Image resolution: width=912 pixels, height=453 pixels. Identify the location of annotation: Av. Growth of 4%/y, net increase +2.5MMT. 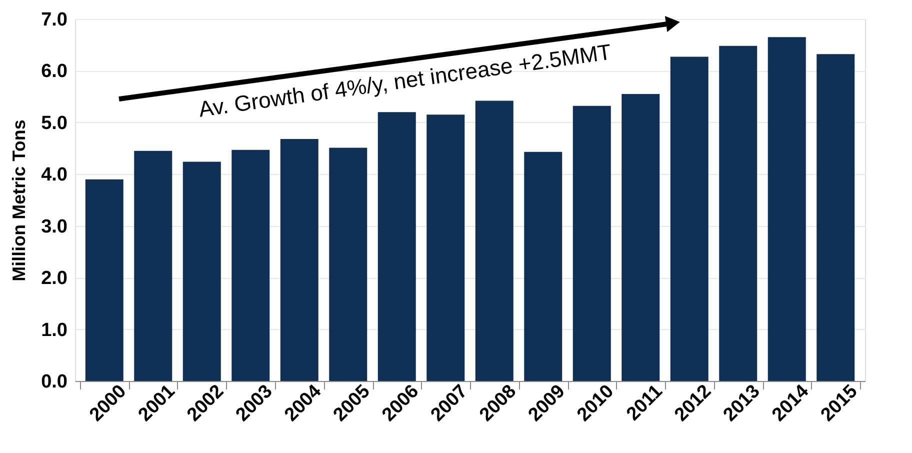
(405, 80).